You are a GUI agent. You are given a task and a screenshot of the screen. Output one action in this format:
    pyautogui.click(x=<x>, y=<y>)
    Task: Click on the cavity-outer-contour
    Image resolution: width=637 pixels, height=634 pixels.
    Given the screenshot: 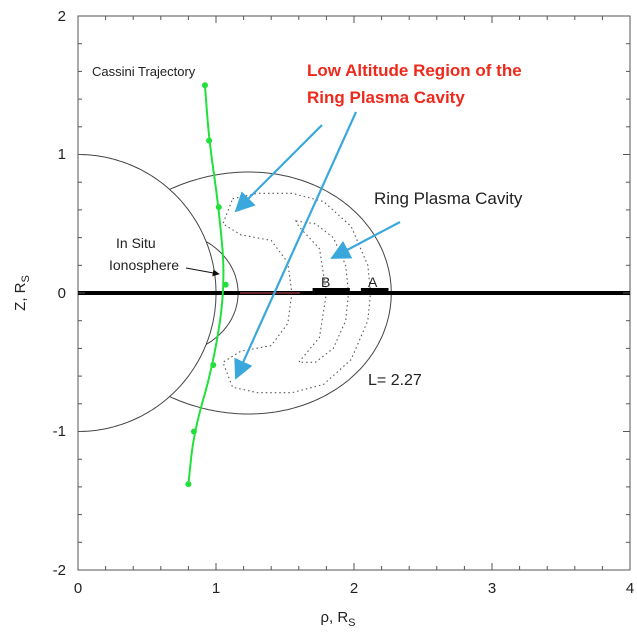 What is the action you would take?
    pyautogui.click(x=297, y=293)
    